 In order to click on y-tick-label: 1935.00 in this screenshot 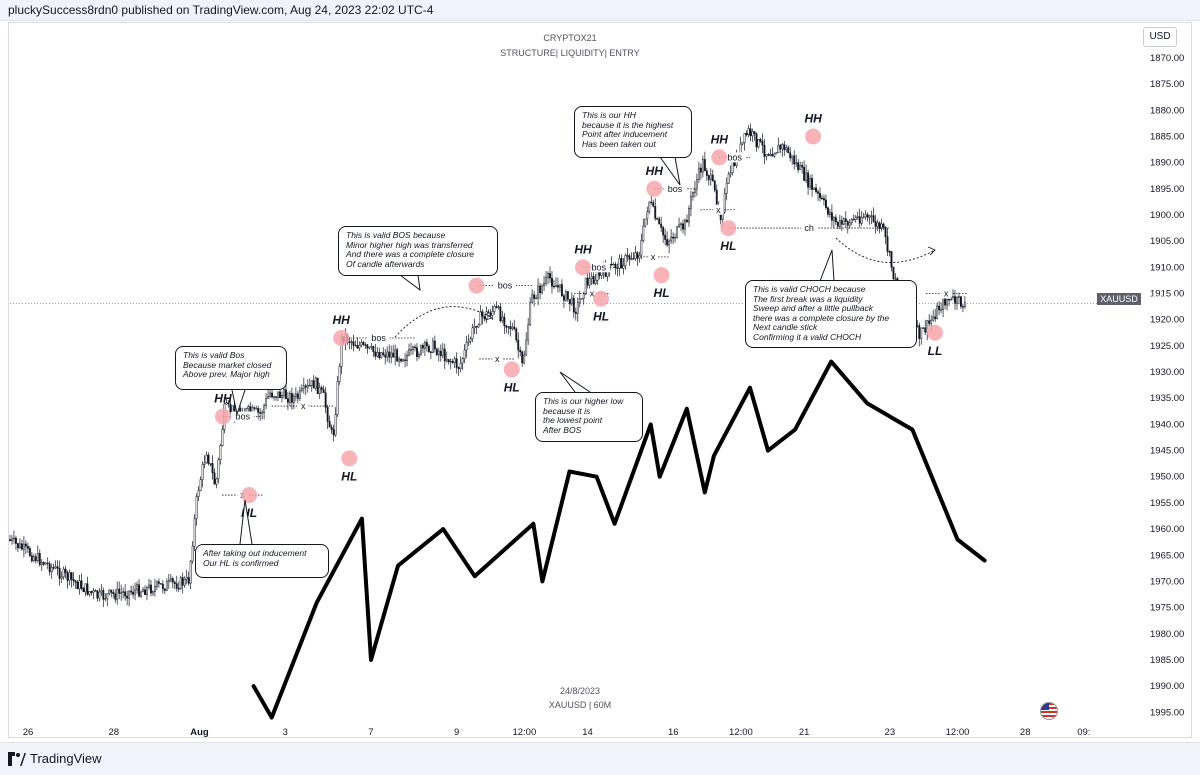, I will do `click(1167, 398)`.